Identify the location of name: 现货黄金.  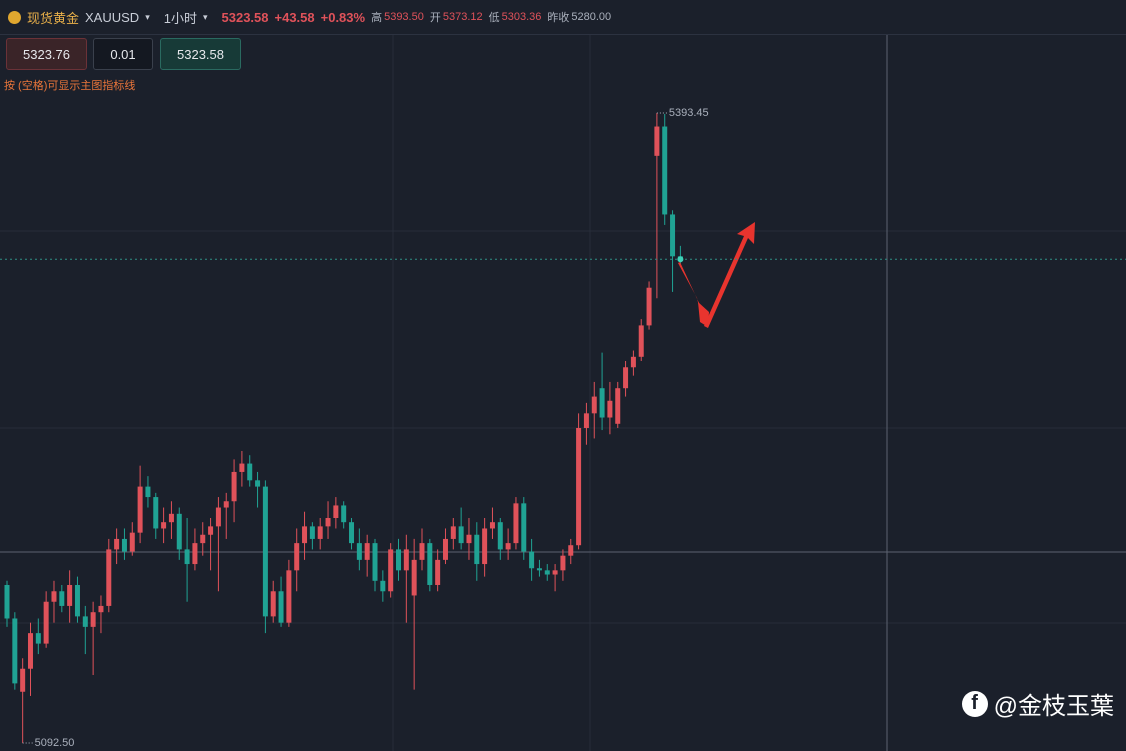
(53, 18).